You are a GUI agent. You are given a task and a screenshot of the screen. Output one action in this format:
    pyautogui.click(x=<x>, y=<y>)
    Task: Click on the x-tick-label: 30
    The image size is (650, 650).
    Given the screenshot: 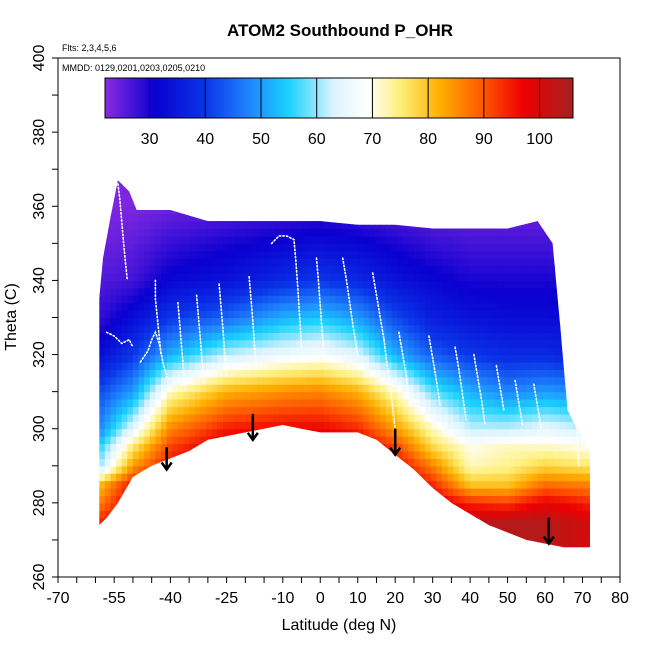 What is the action you would take?
    pyautogui.click(x=433, y=598)
    